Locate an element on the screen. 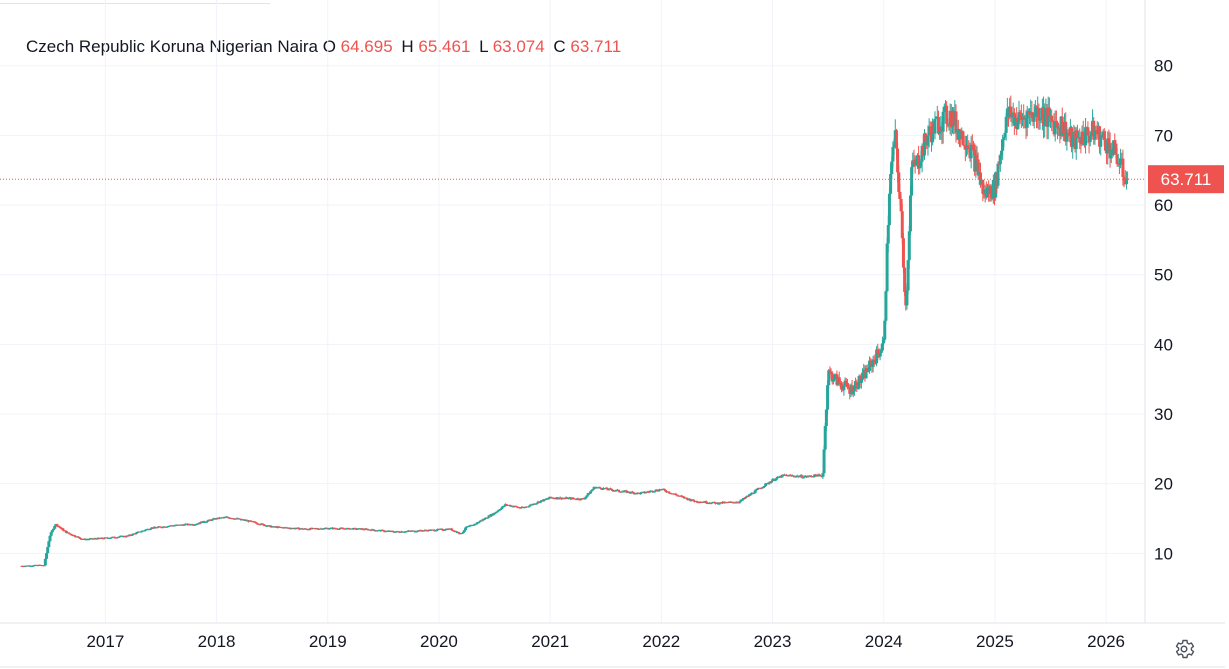 This screenshot has height=669, width=1229. legend-value-l: 63.074 is located at coordinates (518, 46).